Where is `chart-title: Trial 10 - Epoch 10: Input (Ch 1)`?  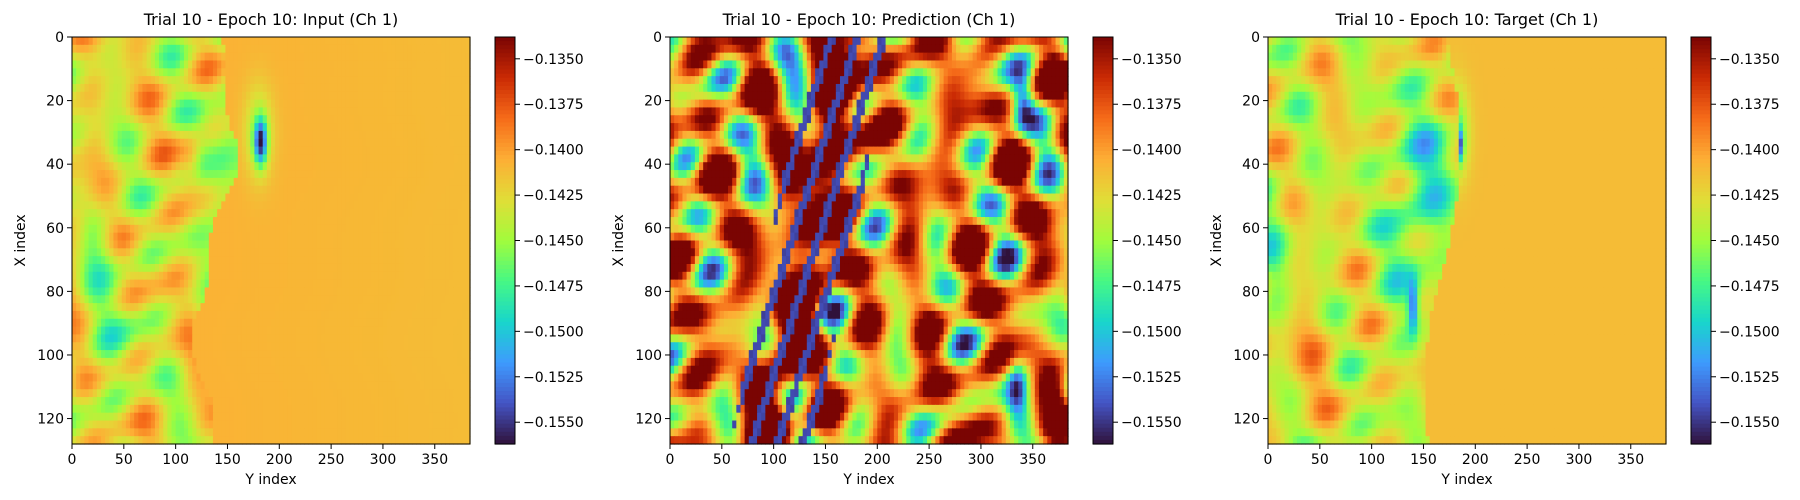 chart-title: Trial 10 - Epoch 10: Input (Ch 1) is located at coordinates (271, 19).